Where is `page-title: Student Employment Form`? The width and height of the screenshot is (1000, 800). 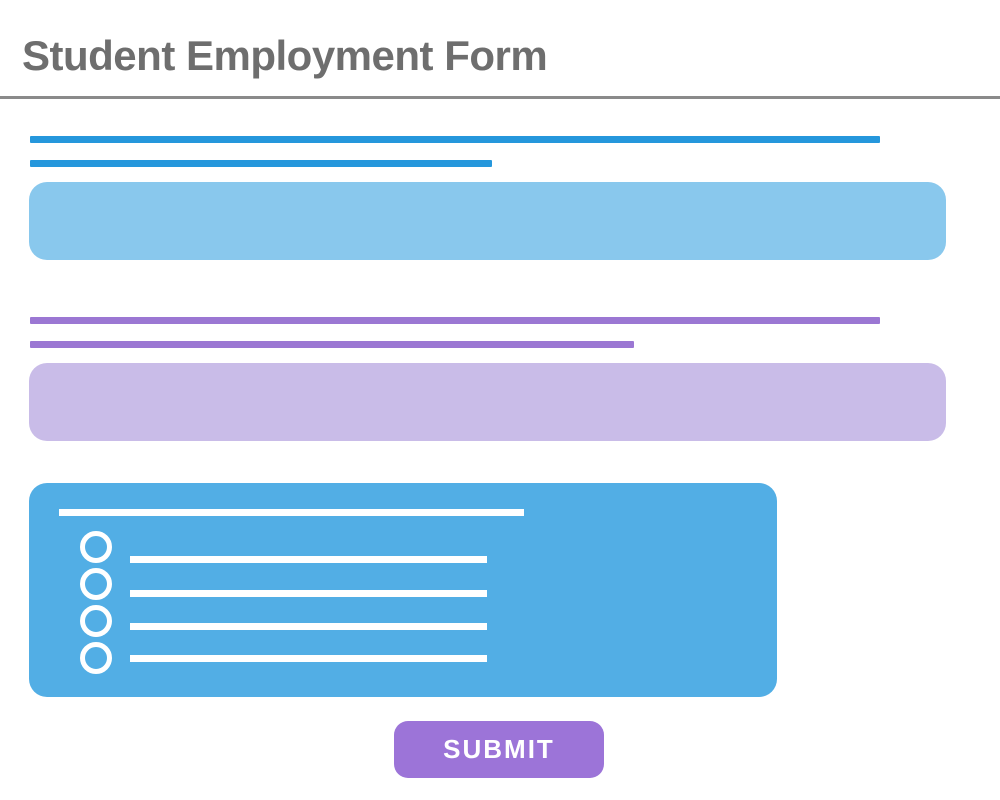
page-title: Student Employment Form is located at coordinates (285, 55).